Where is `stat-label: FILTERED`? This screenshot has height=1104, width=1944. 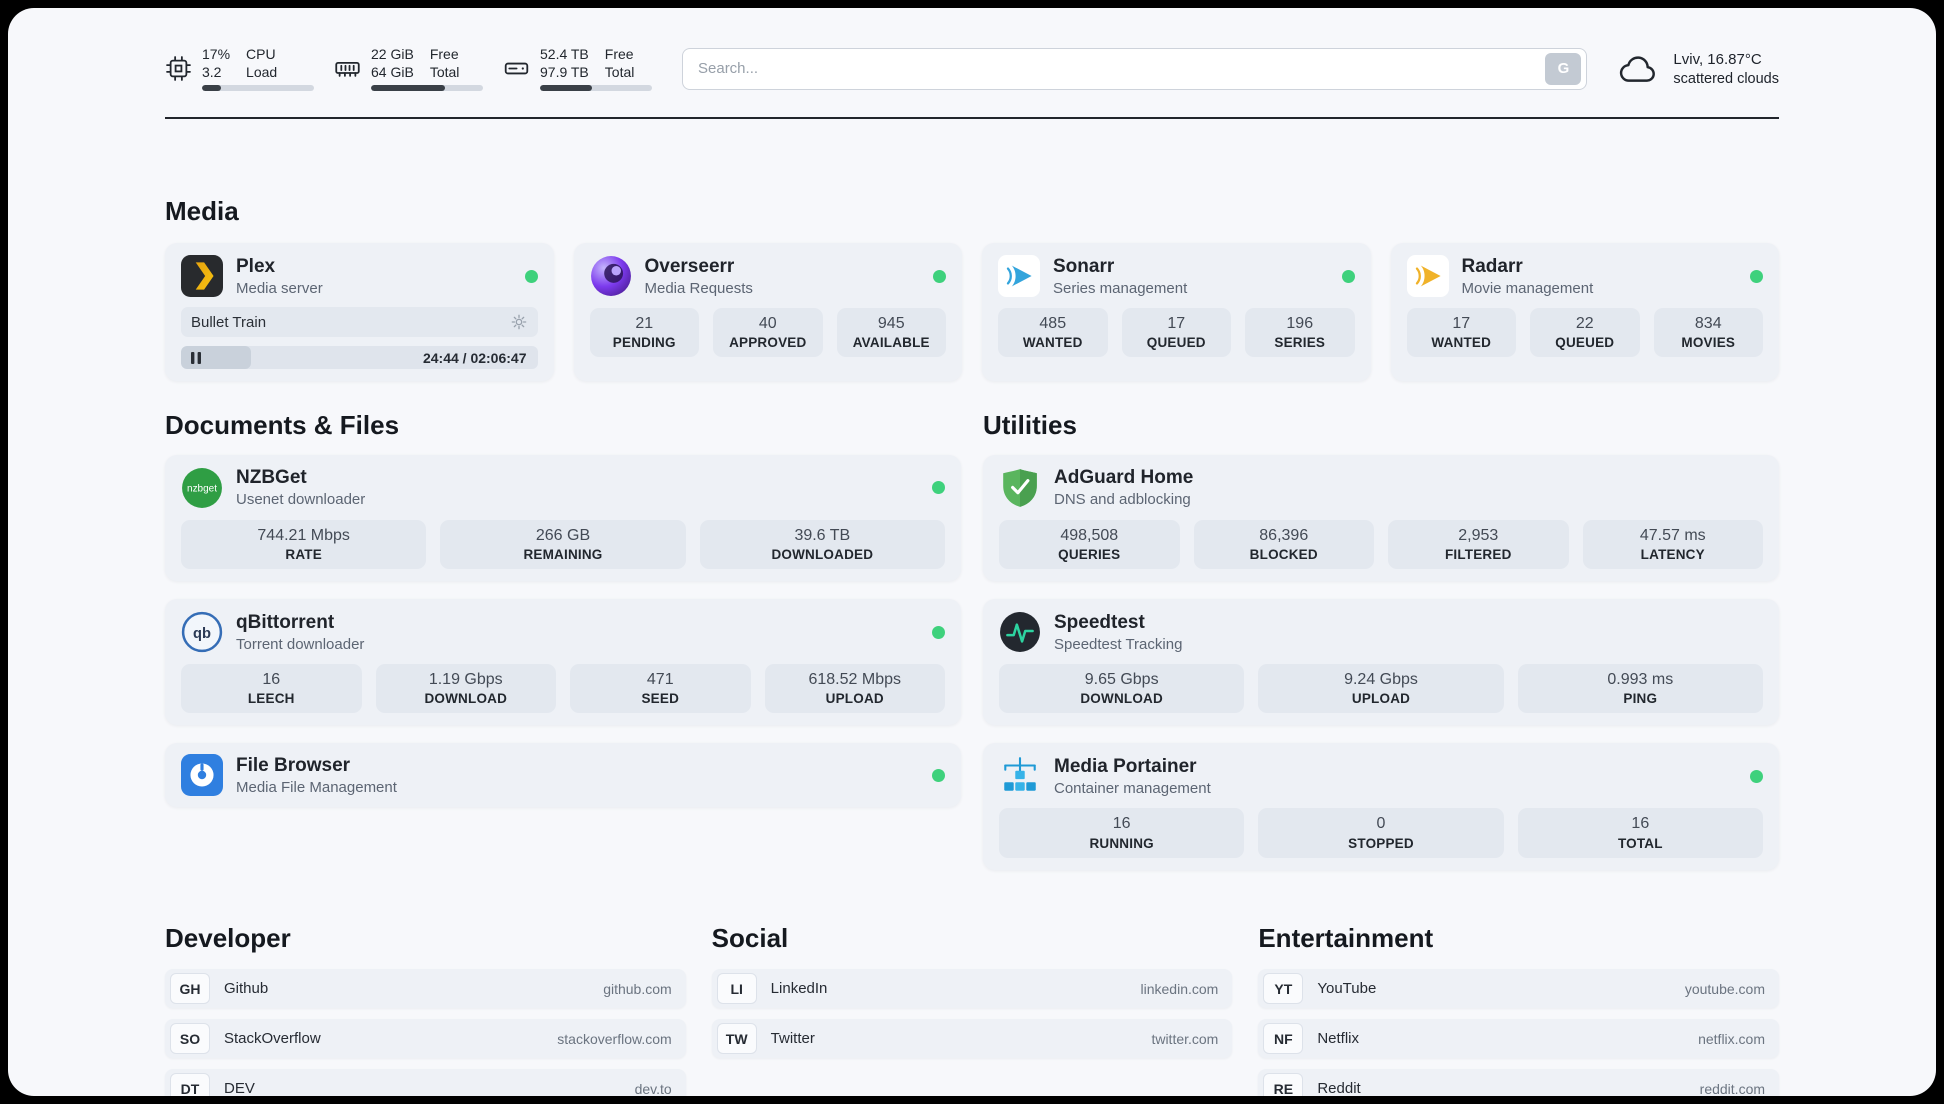 stat-label: FILTERED is located at coordinates (1478, 555).